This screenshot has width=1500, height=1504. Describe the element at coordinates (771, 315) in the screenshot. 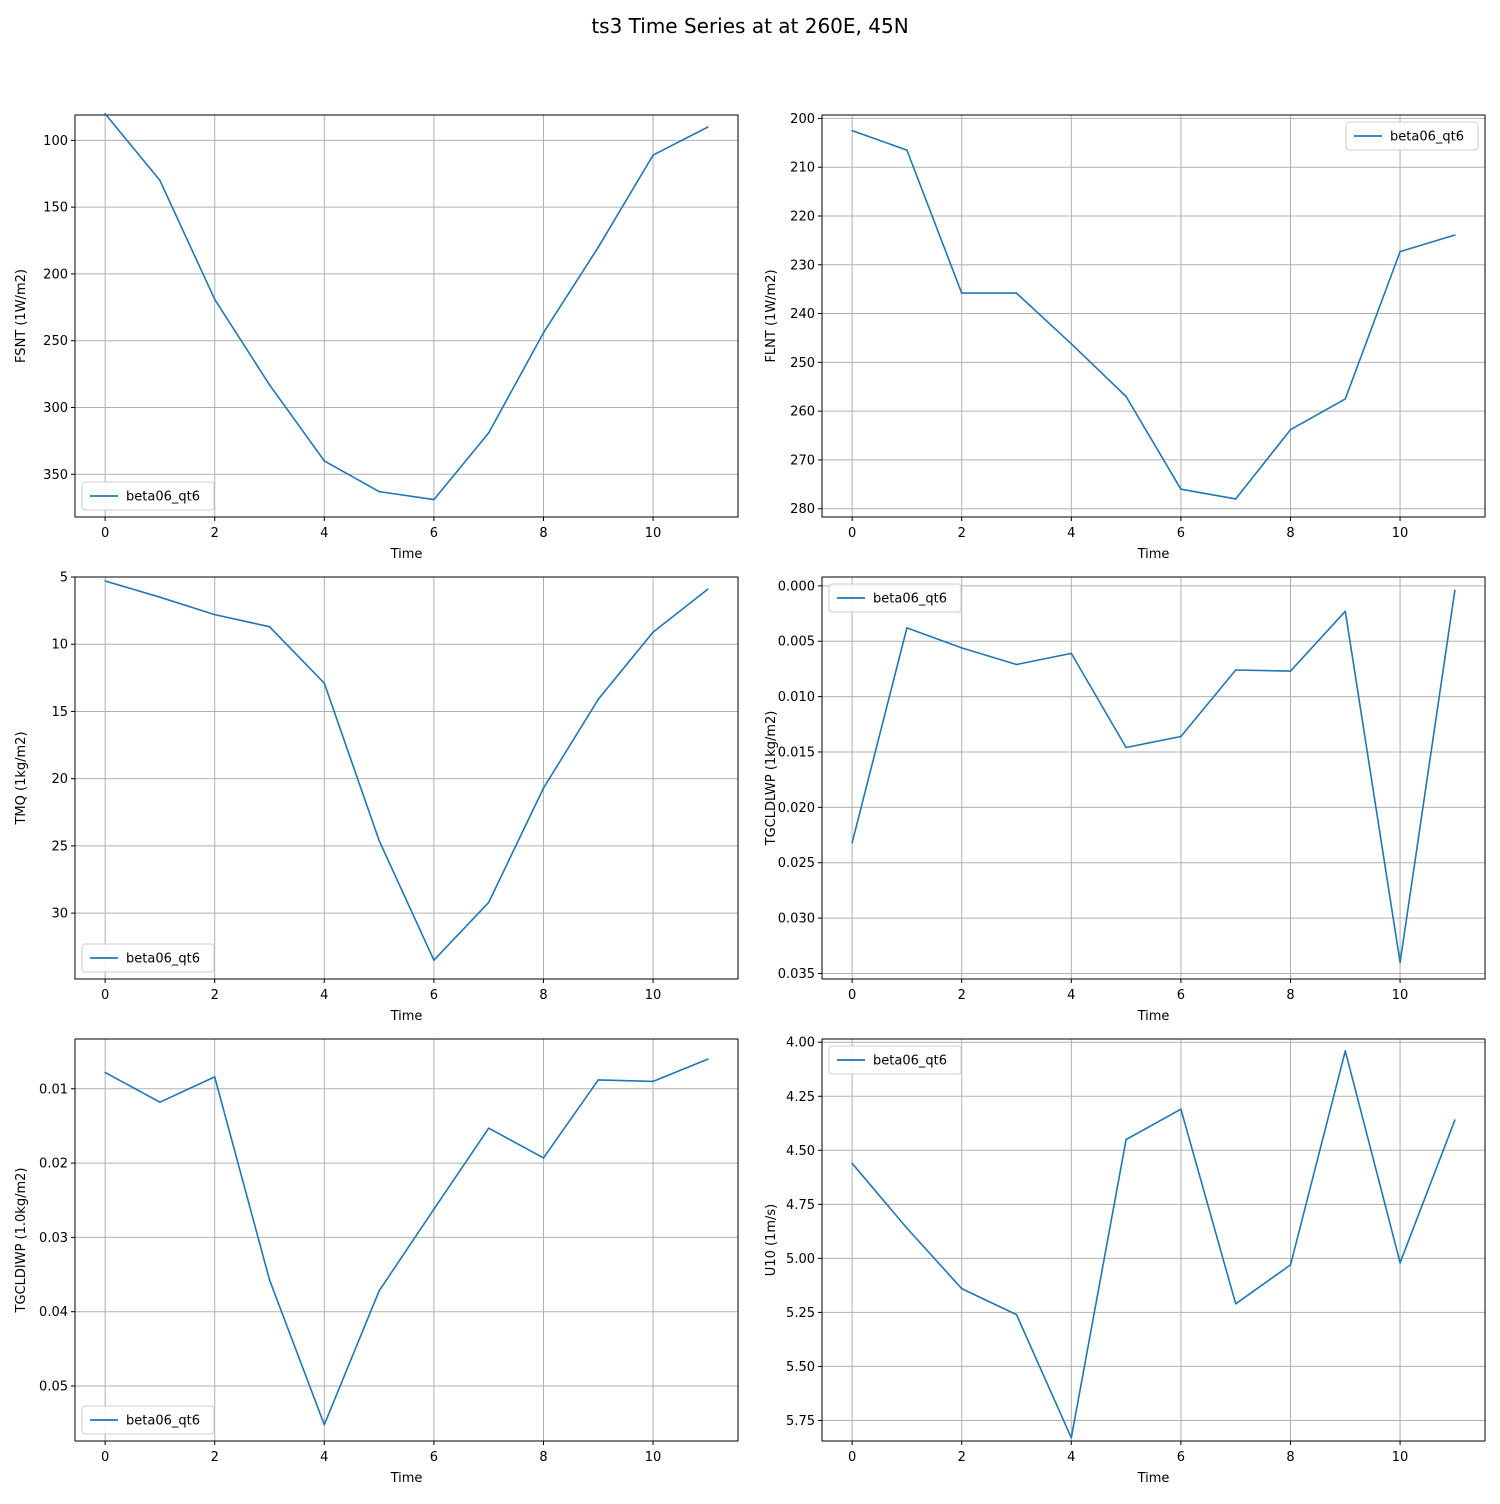

I see `y-axis-label: FLNT (1W/m2)` at that location.